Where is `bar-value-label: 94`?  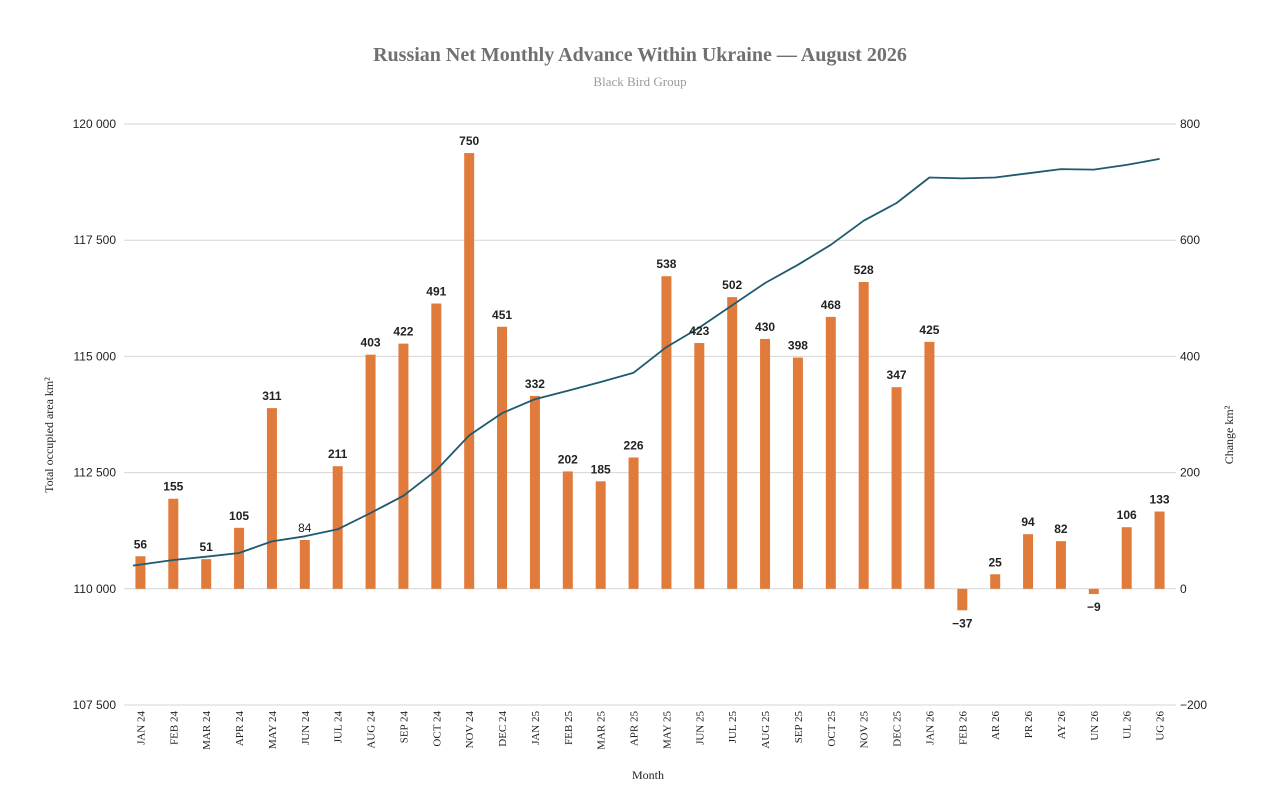 bar-value-label: 94 is located at coordinates (1028, 522).